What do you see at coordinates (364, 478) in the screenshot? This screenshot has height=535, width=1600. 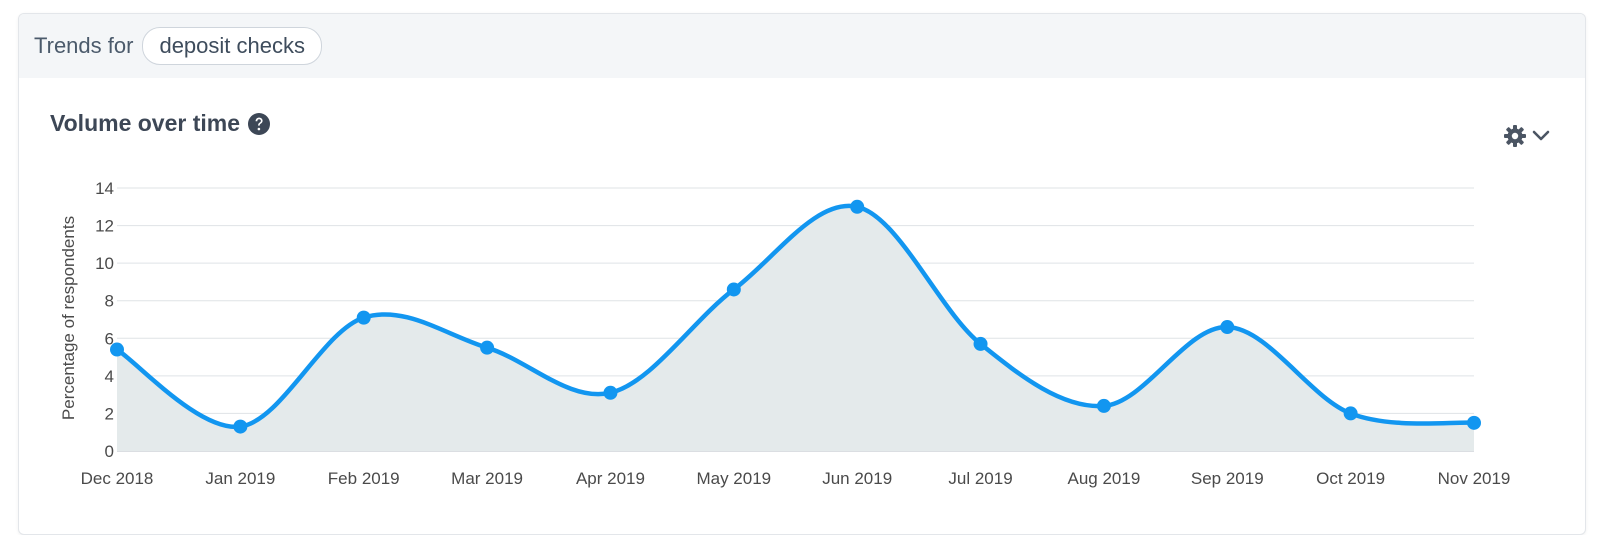 I see `x-tick-label: Feb 2019` at bounding box center [364, 478].